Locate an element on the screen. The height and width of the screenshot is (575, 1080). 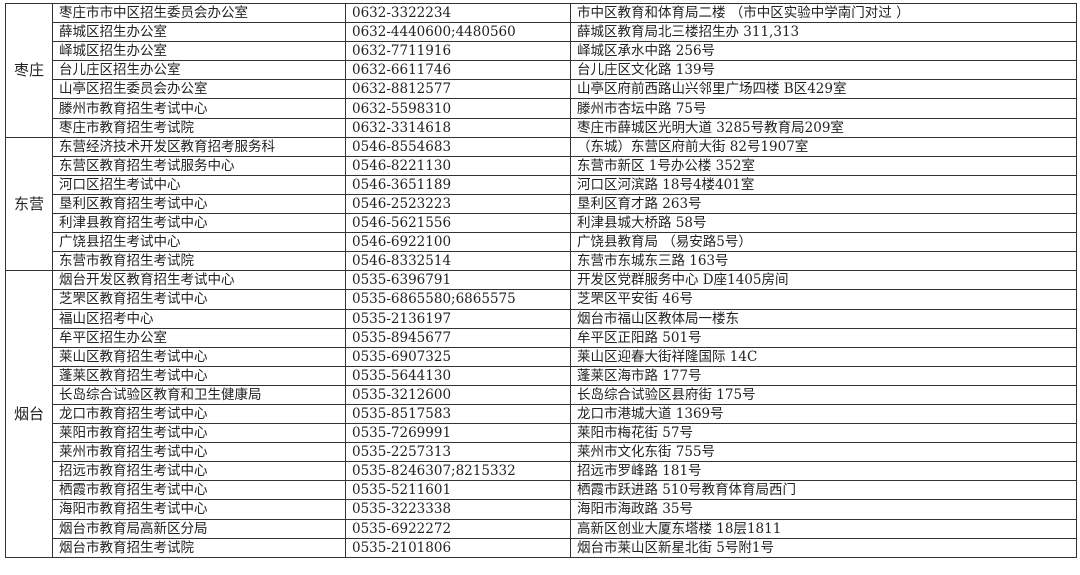
table-row: 龙口市教育招生考试中心 0535-8517583 龙口市港城大道 1369号 is located at coordinates (541, 414).